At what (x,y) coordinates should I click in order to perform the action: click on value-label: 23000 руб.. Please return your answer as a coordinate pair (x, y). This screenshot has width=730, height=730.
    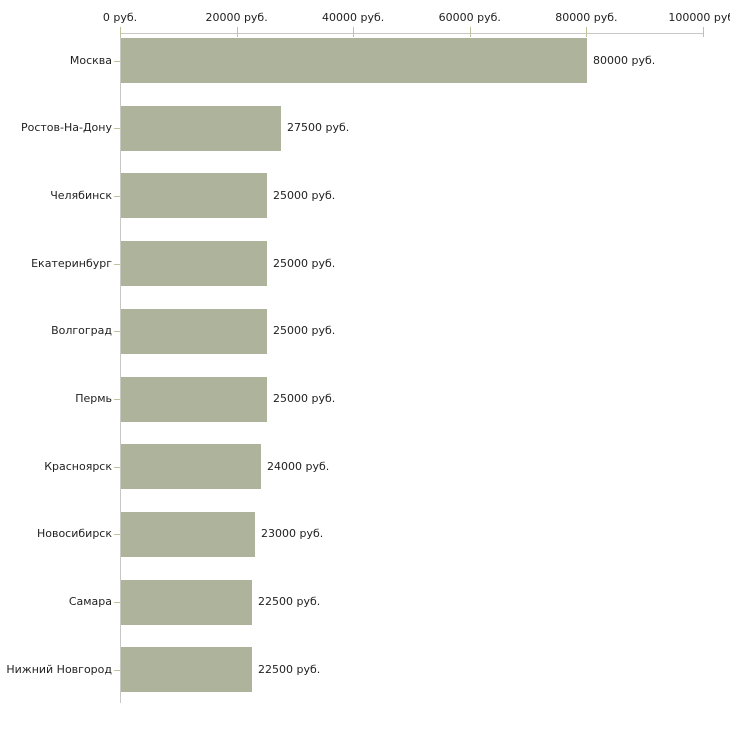
    Looking at the image, I should click on (292, 533).